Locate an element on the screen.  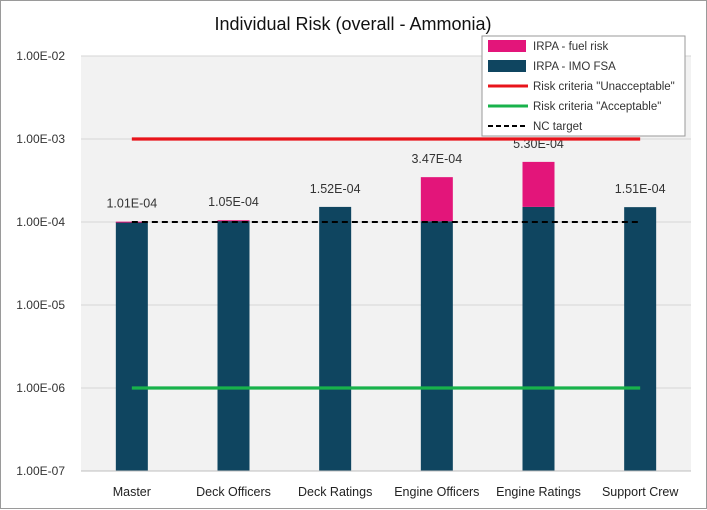
y-tick-label: 1.00E-07 is located at coordinates (40, 471).